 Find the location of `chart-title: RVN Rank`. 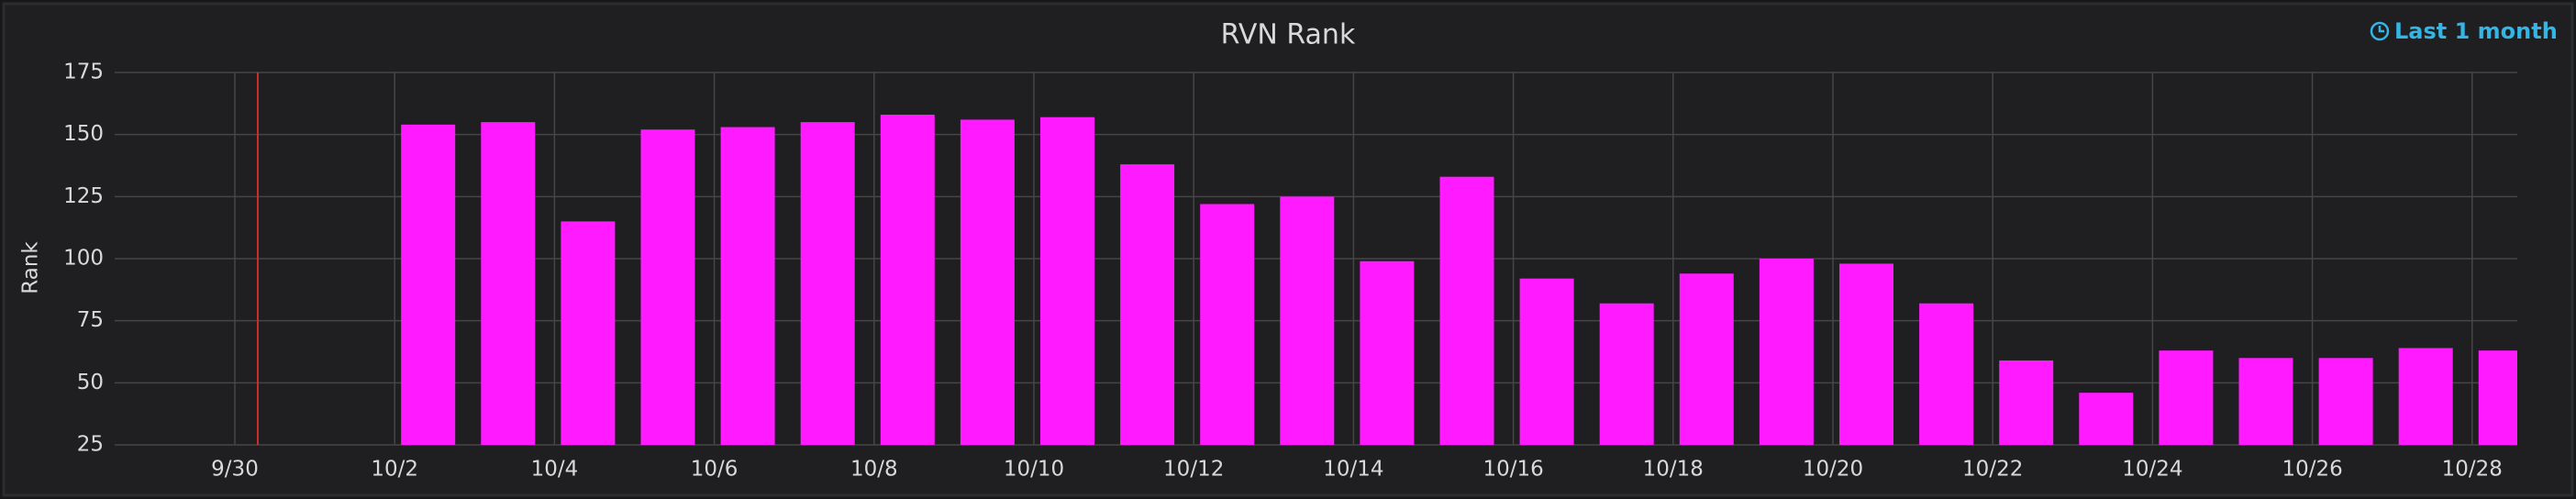

chart-title: RVN Rank is located at coordinates (1288, 35).